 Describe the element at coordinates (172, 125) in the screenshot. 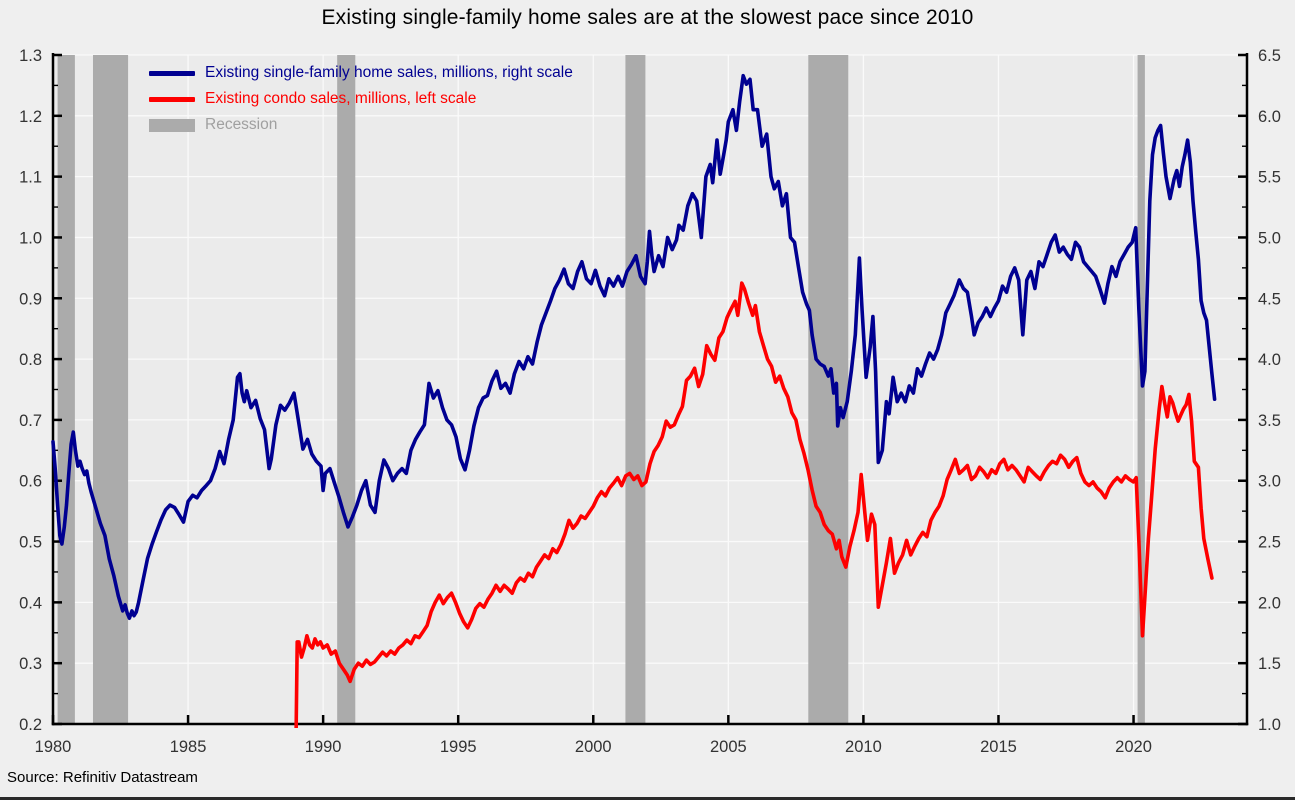

I see `recession-box-swatch` at that location.